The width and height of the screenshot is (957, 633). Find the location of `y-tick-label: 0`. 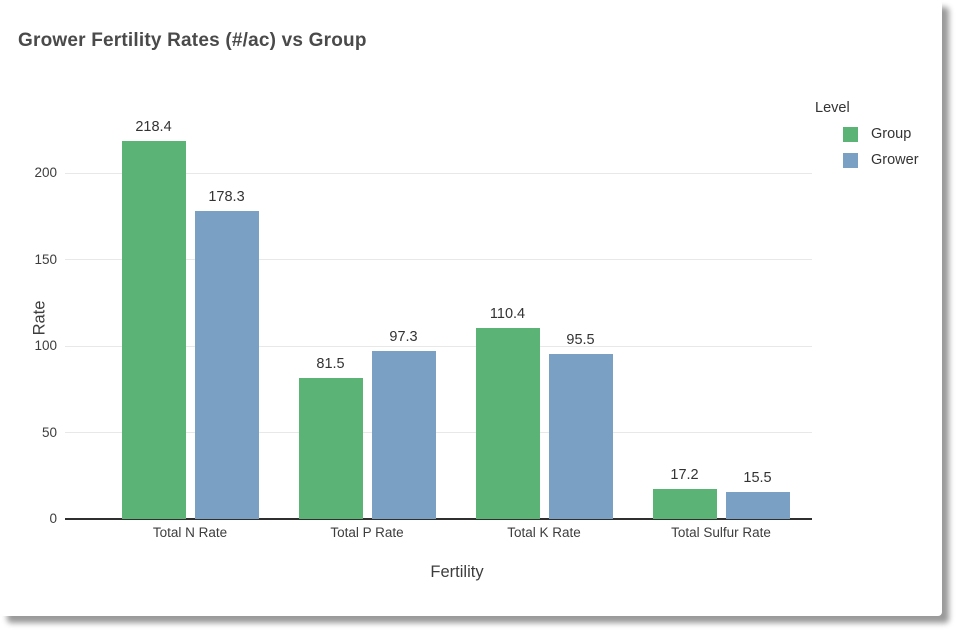

y-tick-label: 0 is located at coordinates (53, 518).